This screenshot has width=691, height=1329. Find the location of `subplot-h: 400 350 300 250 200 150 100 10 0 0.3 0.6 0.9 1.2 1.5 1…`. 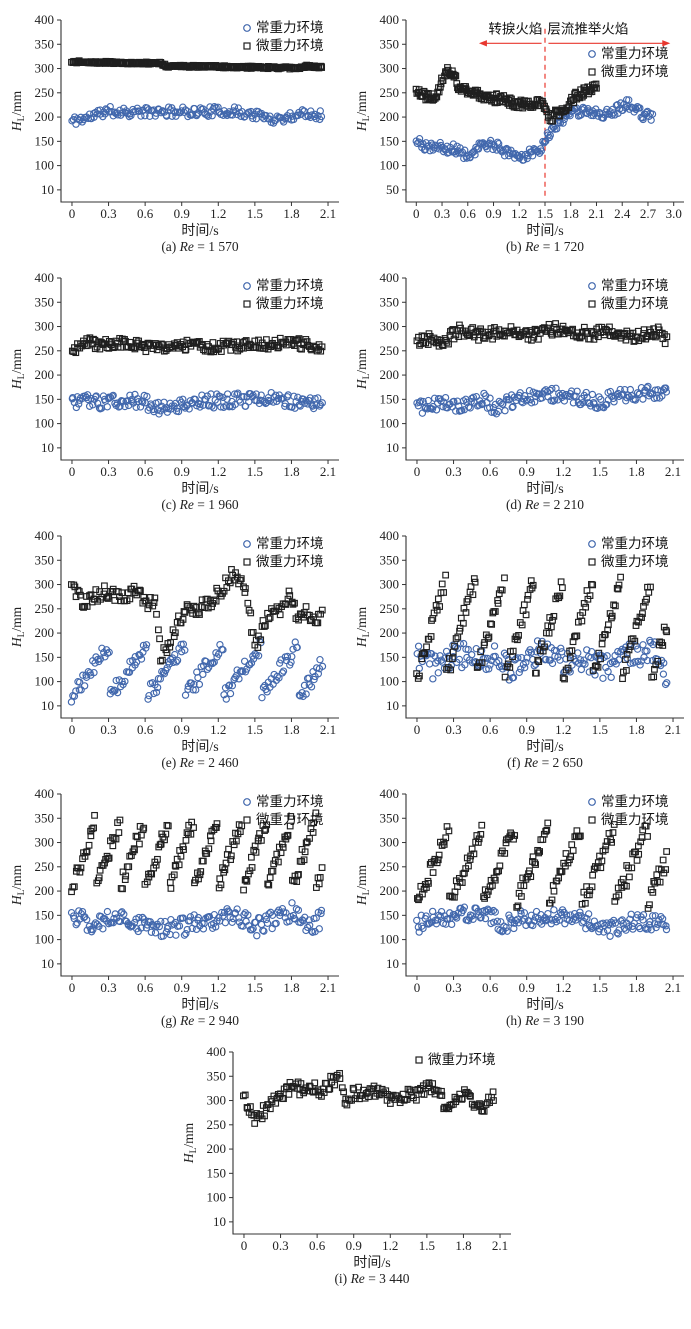

subplot-h: 400 350 300 250 200 150 100 10 0 0.3 0.6 0.9 1.2 1.5 1… is located at coordinates (518, 905).